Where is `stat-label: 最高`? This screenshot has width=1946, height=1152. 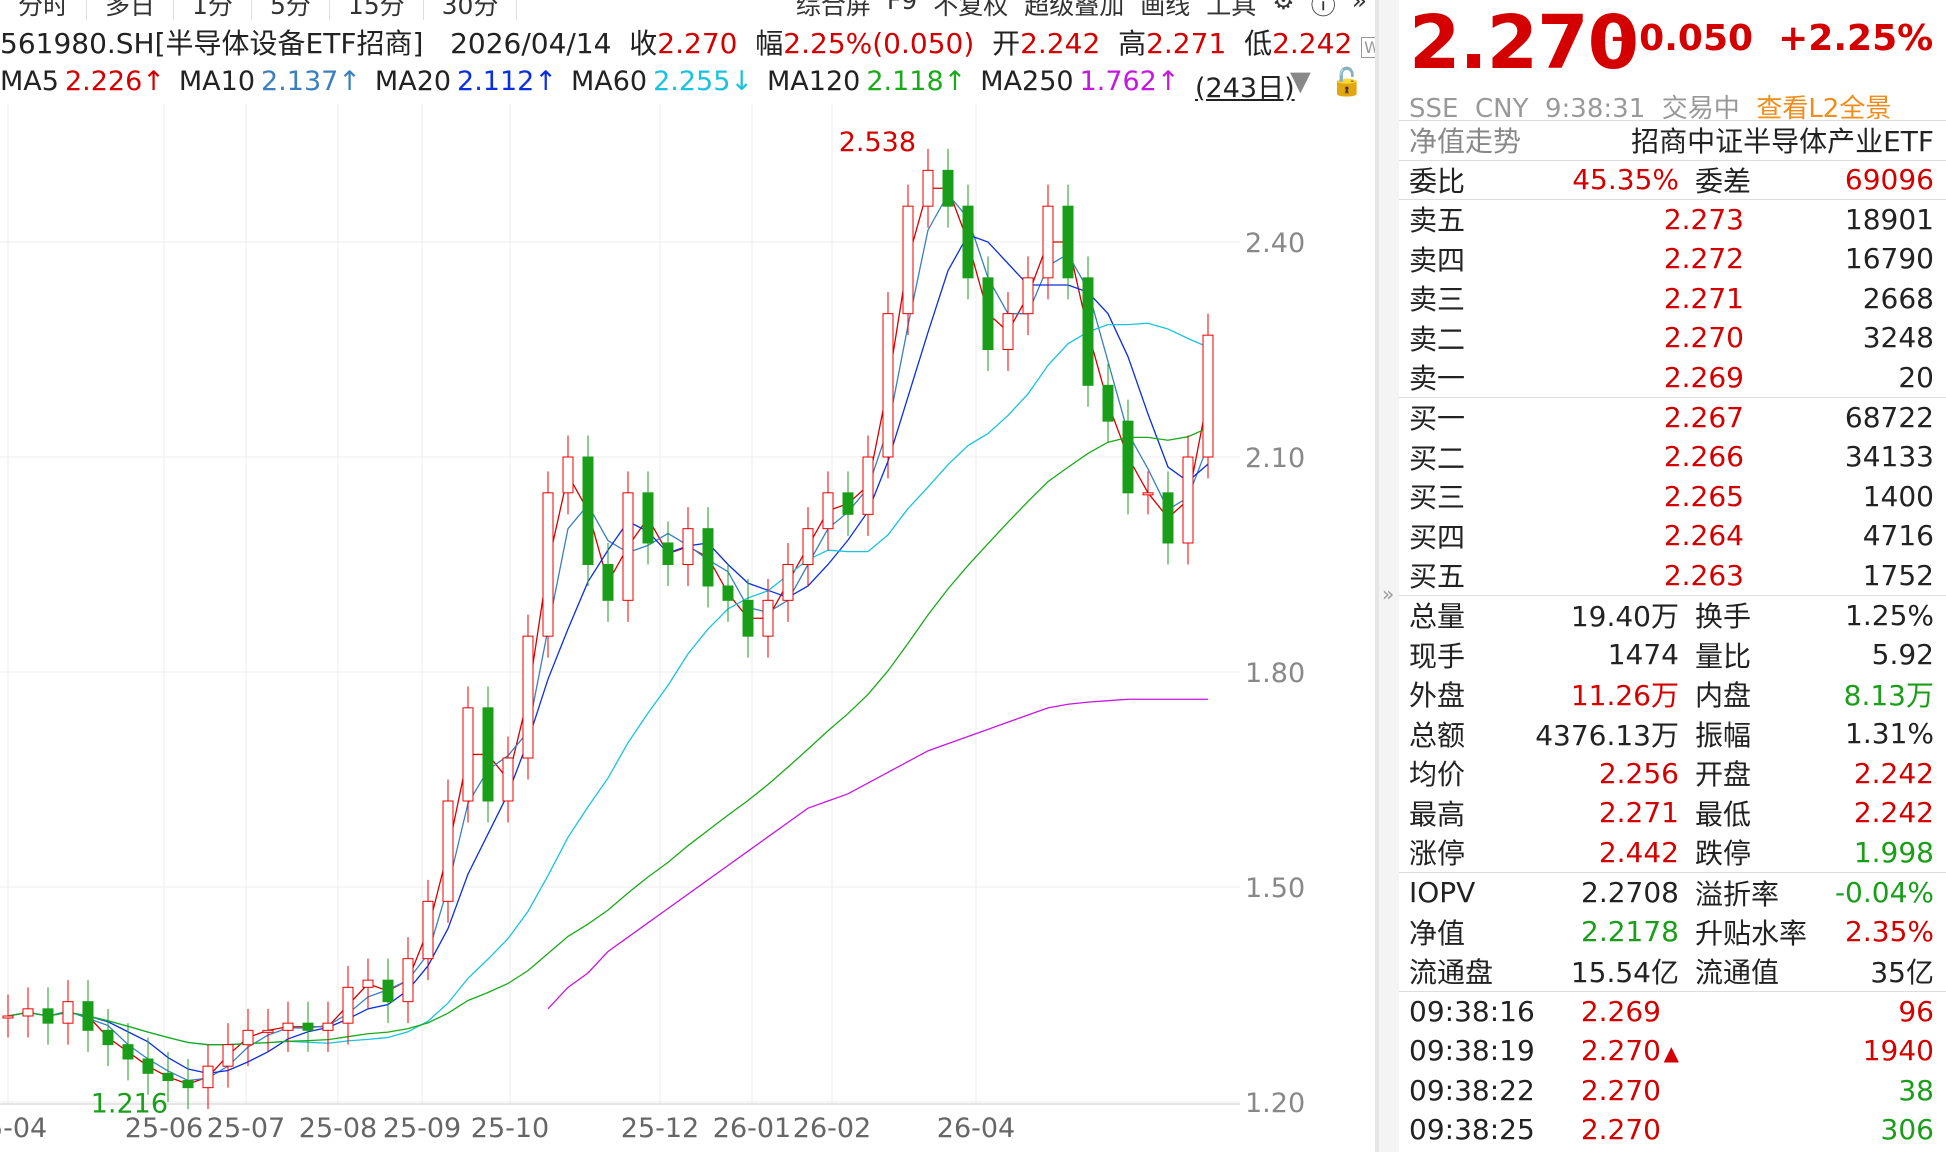 stat-label: 最高 is located at coordinates (1437, 814).